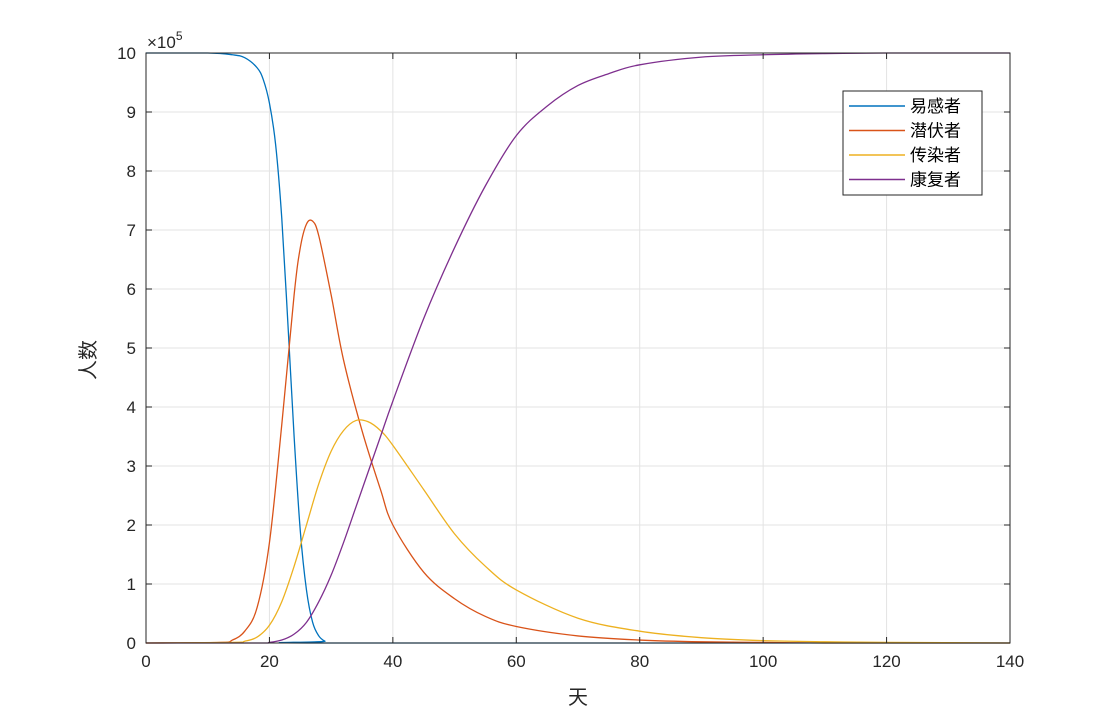  What do you see at coordinates (1010, 661) in the screenshot?
I see `x-tick-label: 140` at bounding box center [1010, 661].